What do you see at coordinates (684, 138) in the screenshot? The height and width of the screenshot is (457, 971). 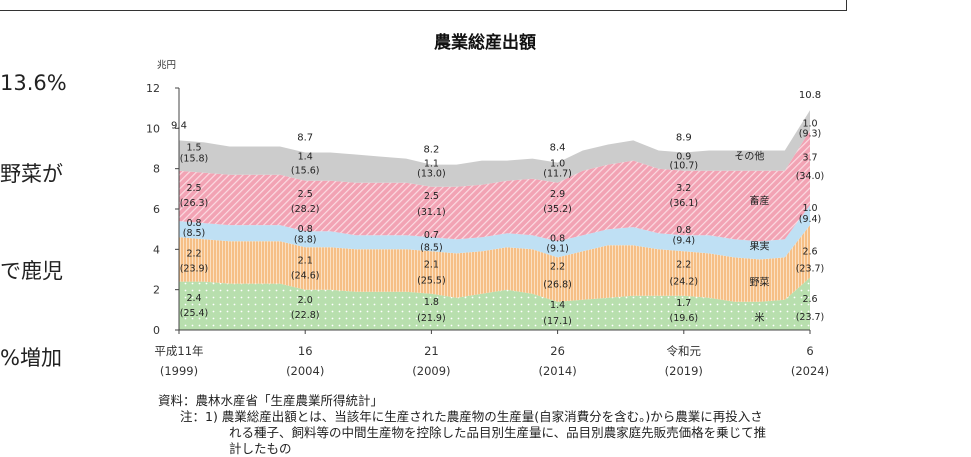 I see `total-label: 8.9` at bounding box center [684, 138].